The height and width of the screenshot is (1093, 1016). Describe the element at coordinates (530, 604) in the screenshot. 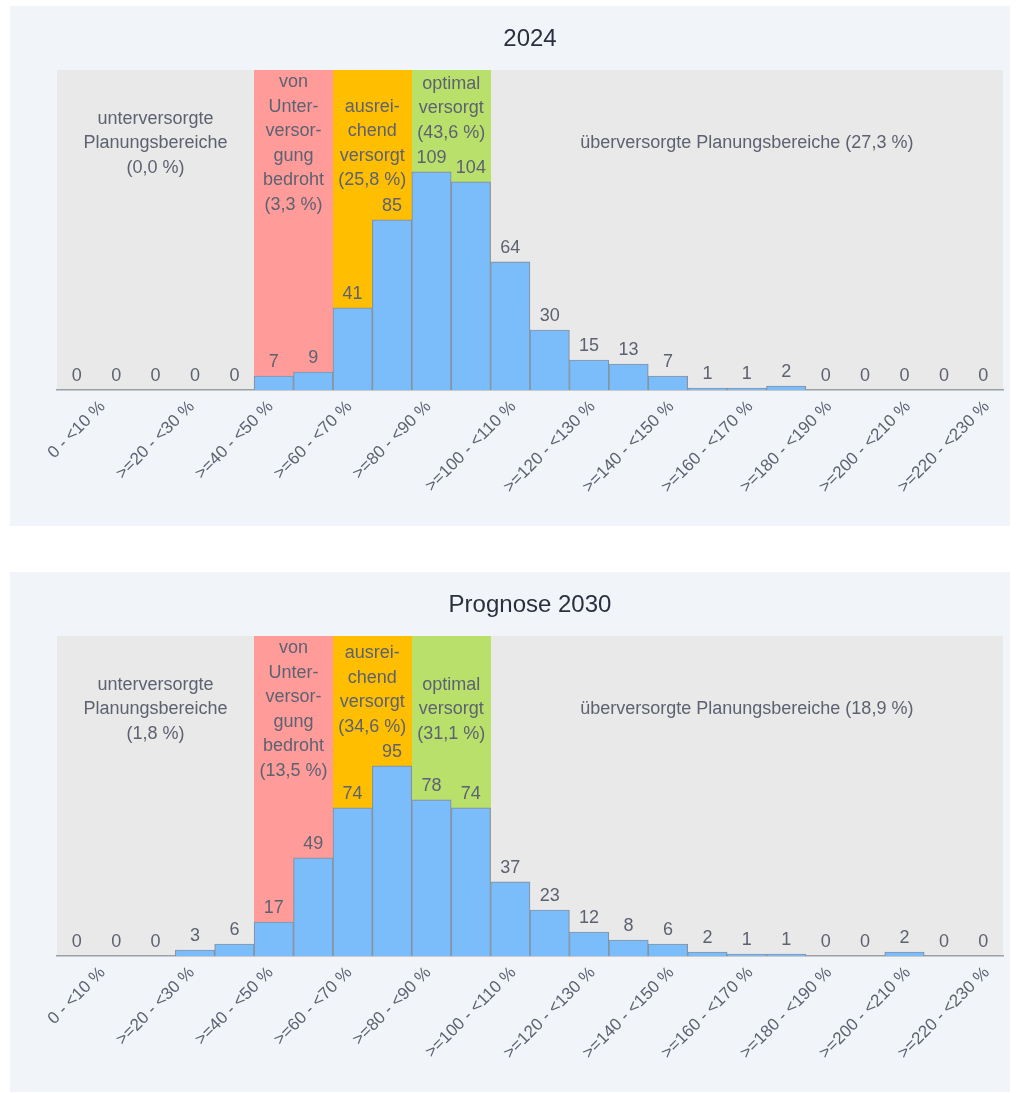

I see `chart-title: Prognose 2030` at that location.